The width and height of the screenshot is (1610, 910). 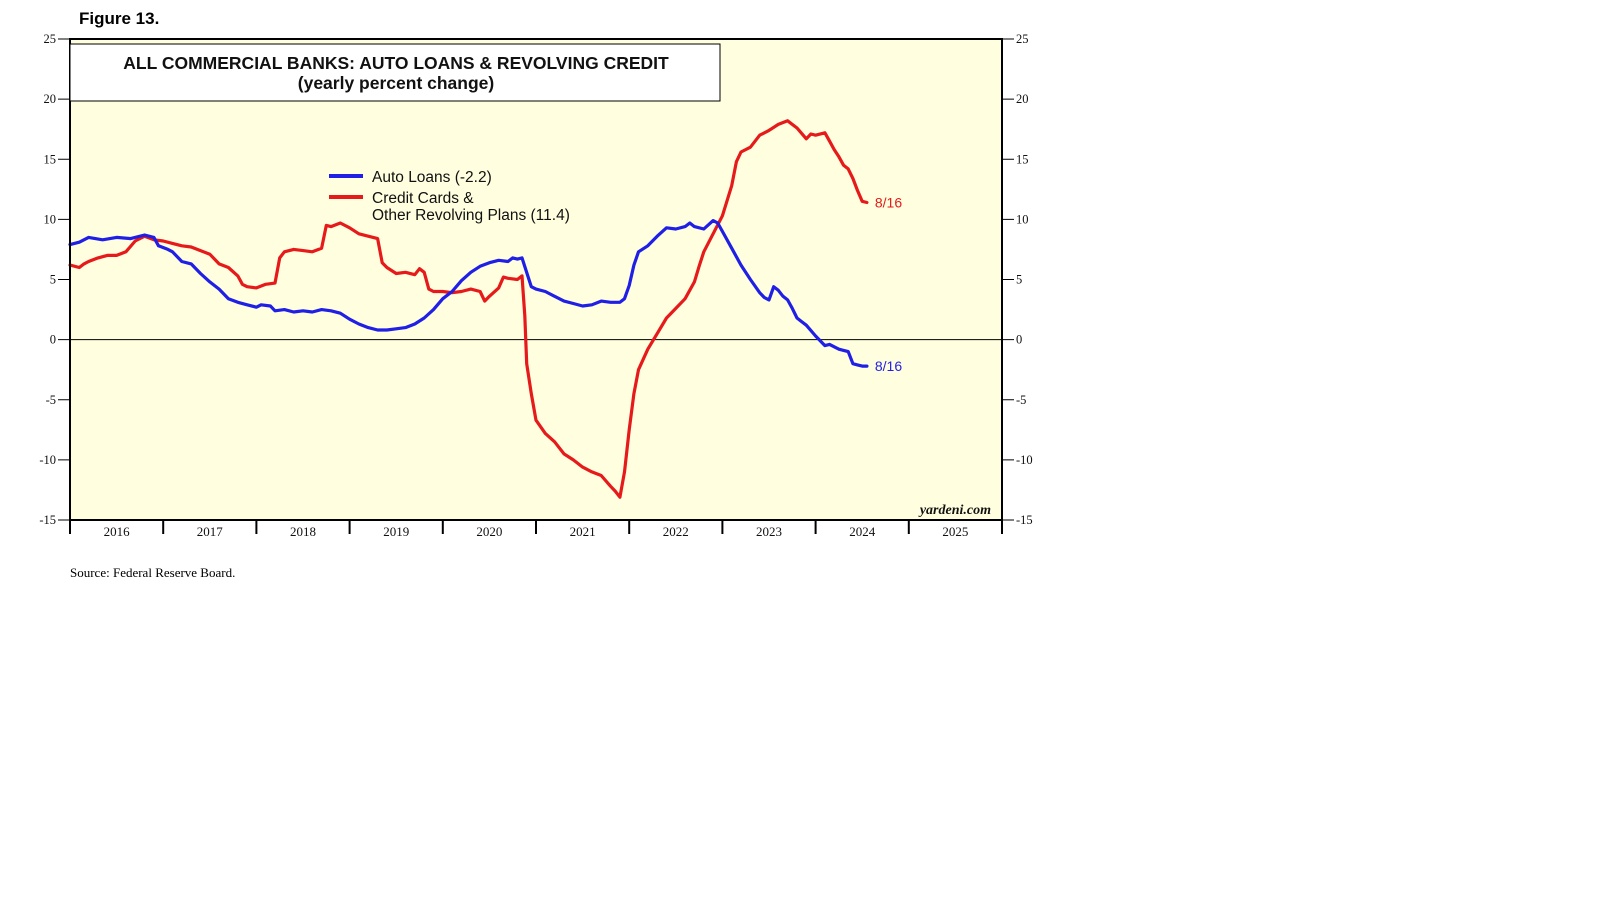 What do you see at coordinates (117, 531) in the screenshot?
I see `x-tick-label: 2016` at bounding box center [117, 531].